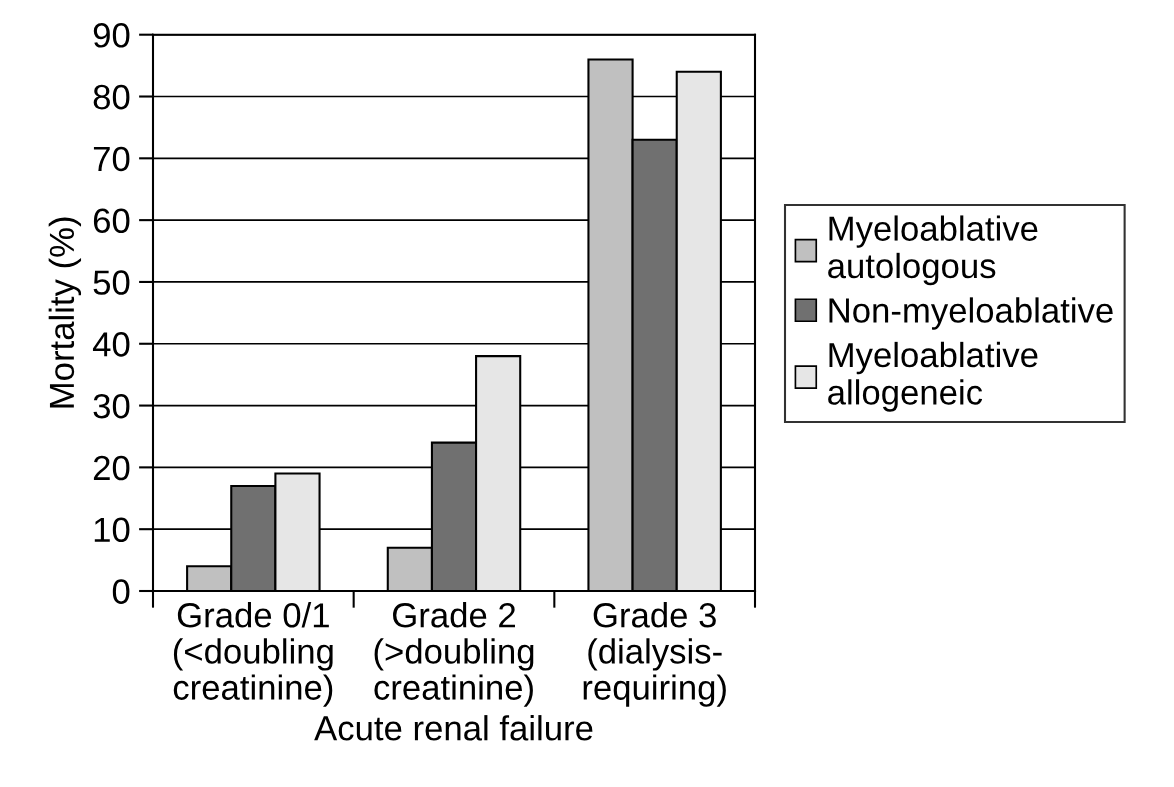 The image size is (1174, 787). Describe the element at coordinates (111, 344) in the screenshot. I see `y-tick-label: 40` at that location.